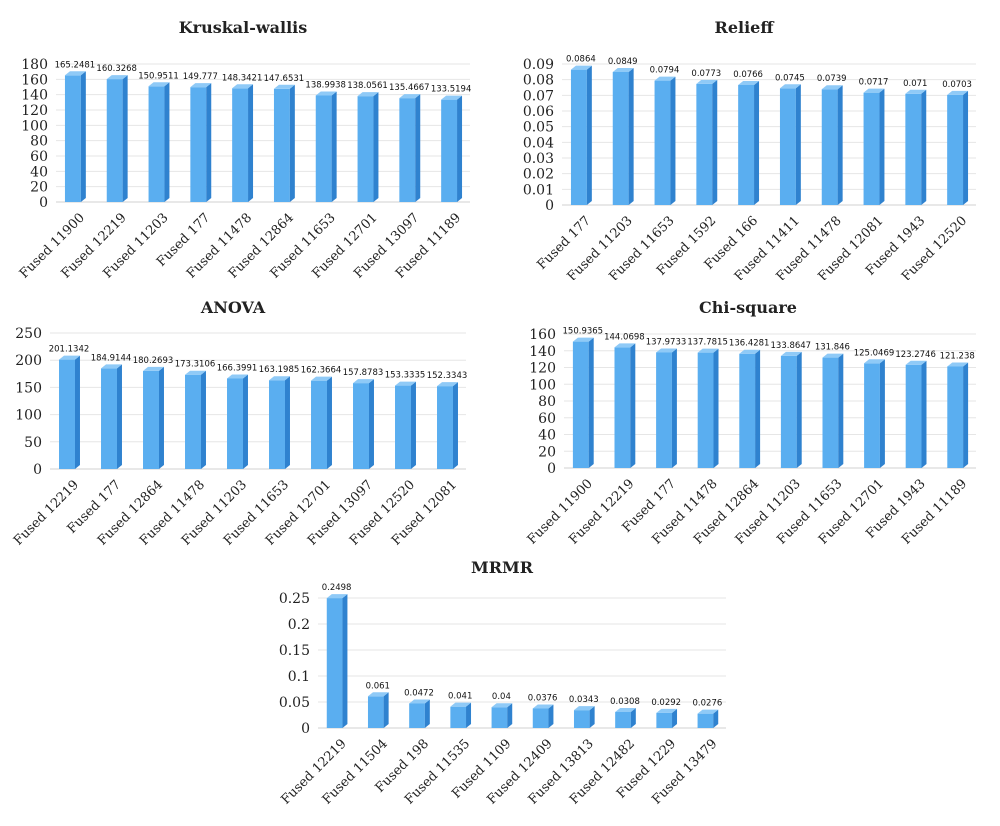 The width and height of the screenshot is (1000, 826). I want to click on data-label: 152.3343, so click(447, 376).